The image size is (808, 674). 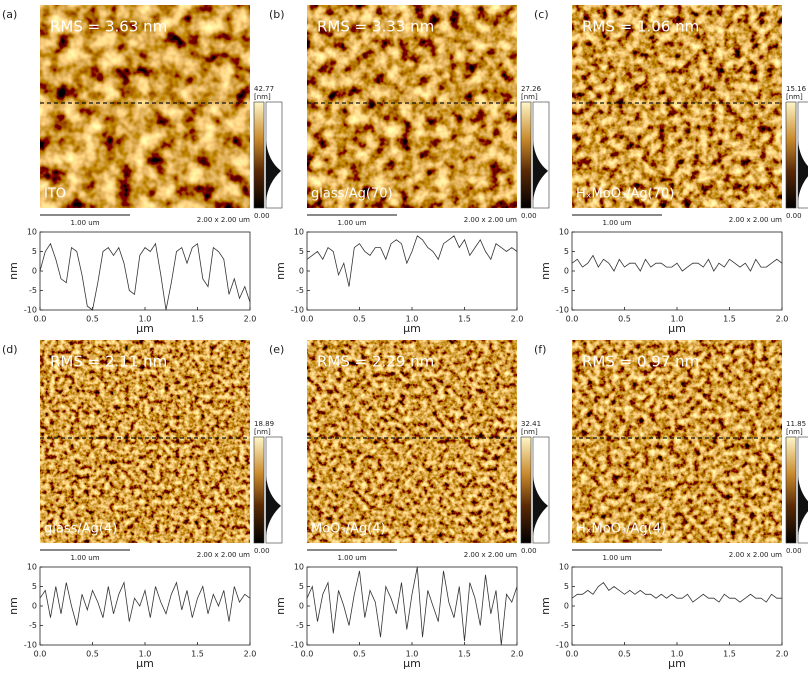 What do you see at coordinates (277, 14) in the screenshot?
I see `panel-label: (b)` at bounding box center [277, 14].